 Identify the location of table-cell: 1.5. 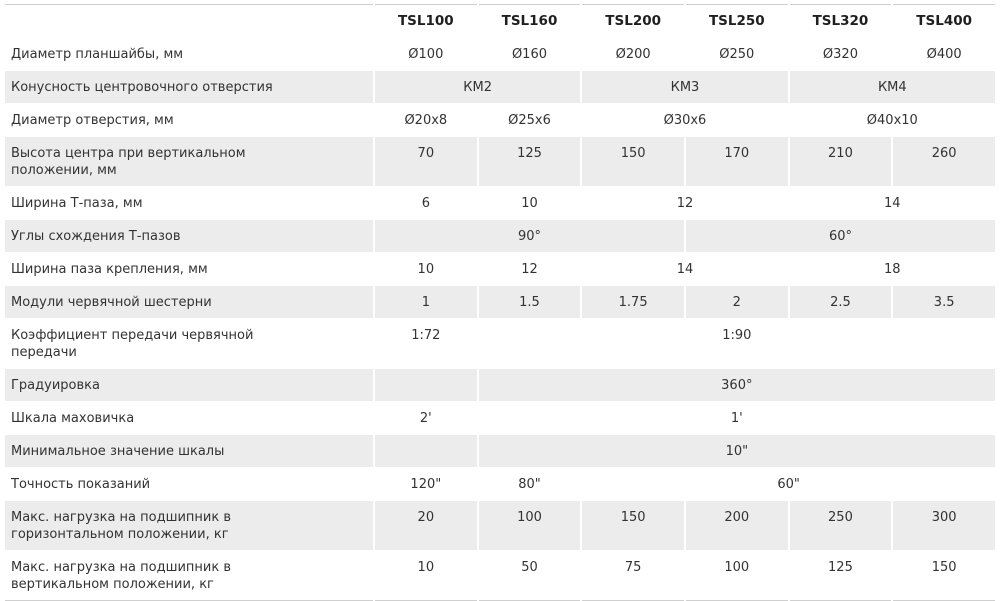
(529, 302).